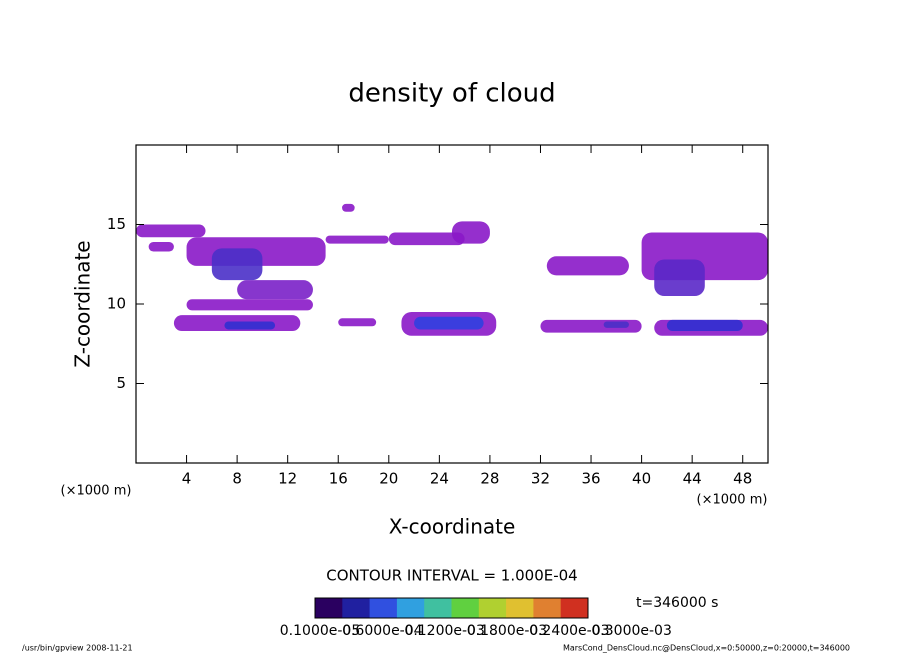 Image resolution: width=904 pixels, height=654 pixels. Describe the element at coordinates (569, 631) in the screenshot. I see `colorbar-label: 0.2400e-03` at that location.